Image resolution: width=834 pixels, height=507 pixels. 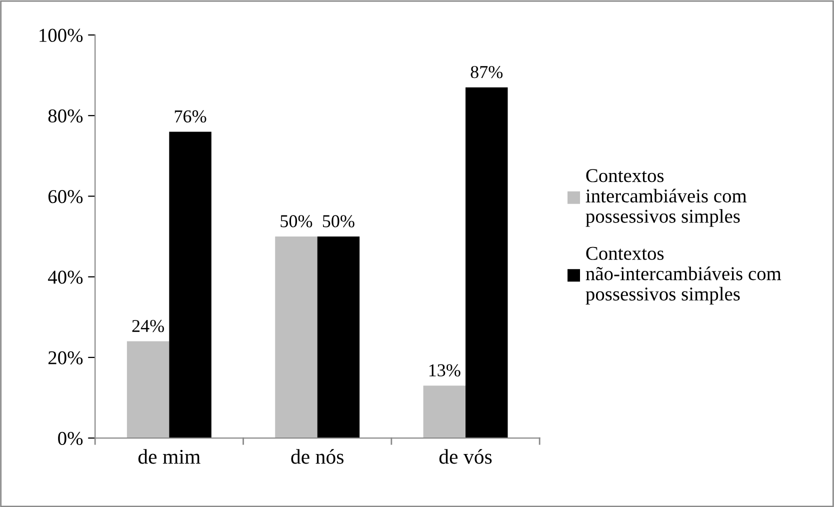 What do you see at coordinates (169, 456) in the screenshot?
I see `x-tick-label: de mim` at bounding box center [169, 456].